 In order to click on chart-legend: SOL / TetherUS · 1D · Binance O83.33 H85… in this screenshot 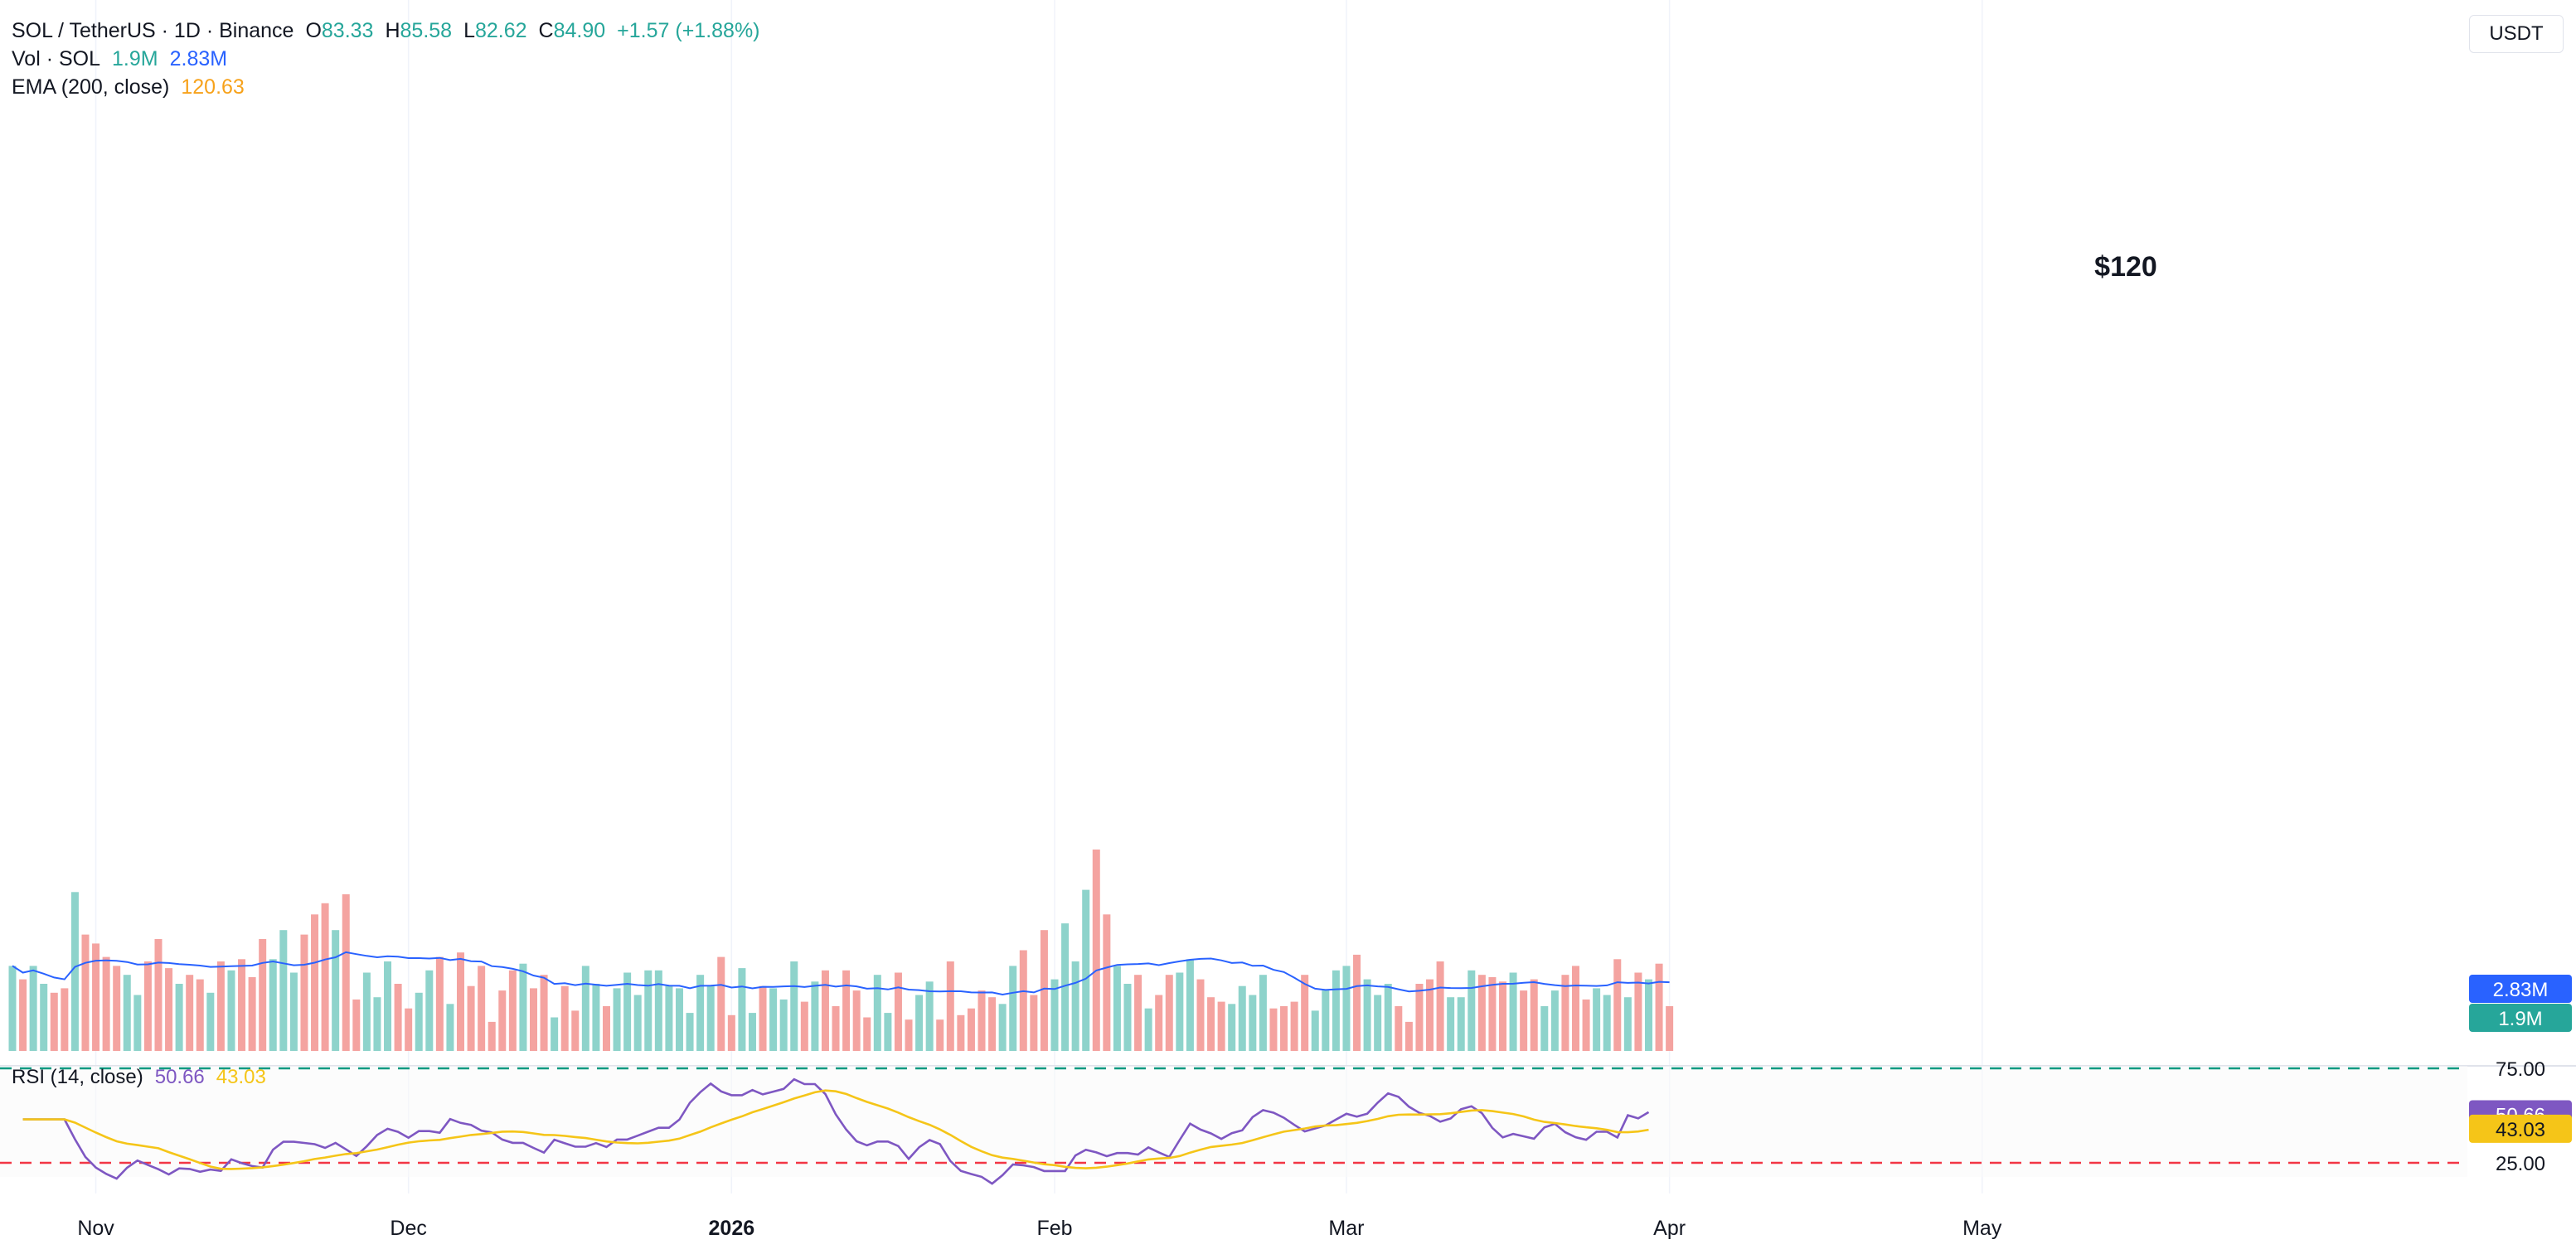, I will do `click(386, 59)`.